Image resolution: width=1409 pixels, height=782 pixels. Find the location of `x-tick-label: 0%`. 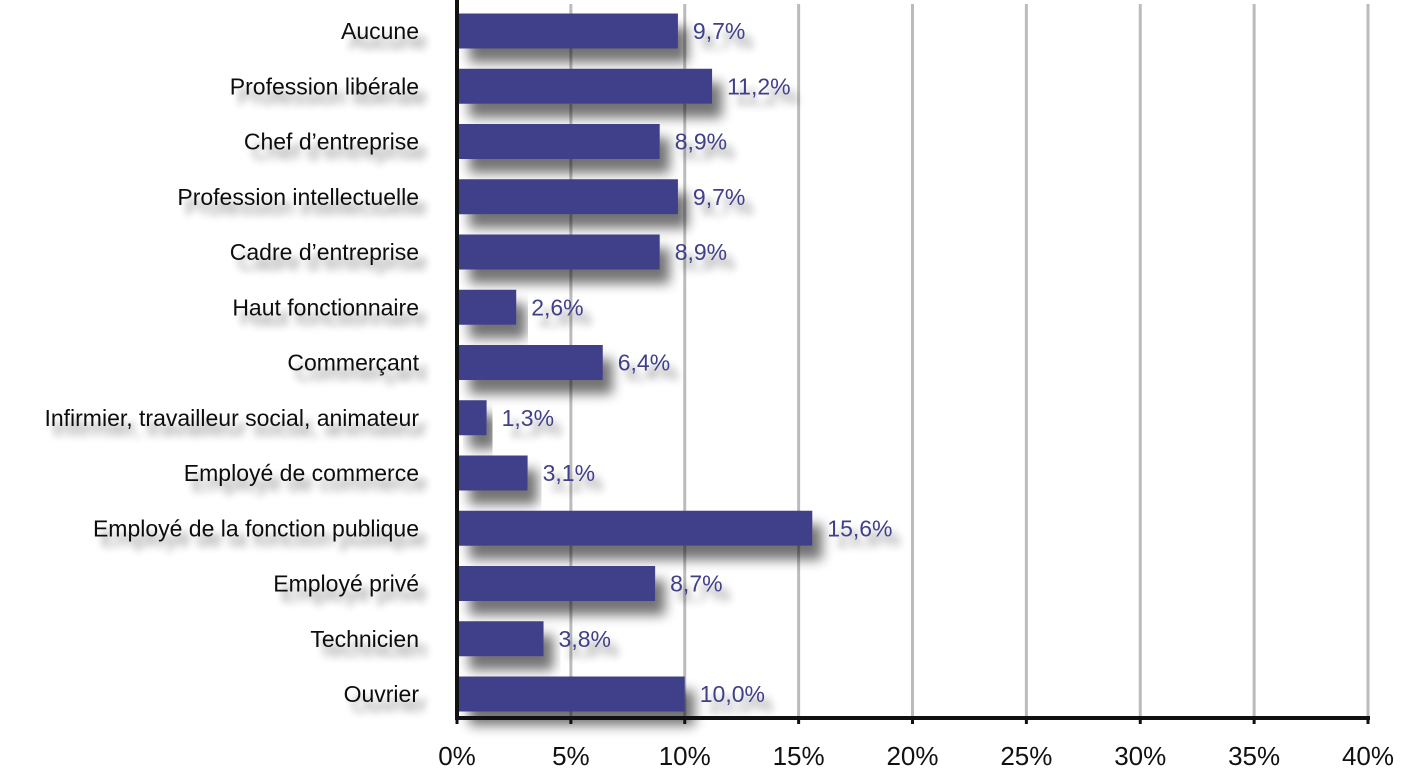

x-tick-label: 0% is located at coordinates (457, 756).